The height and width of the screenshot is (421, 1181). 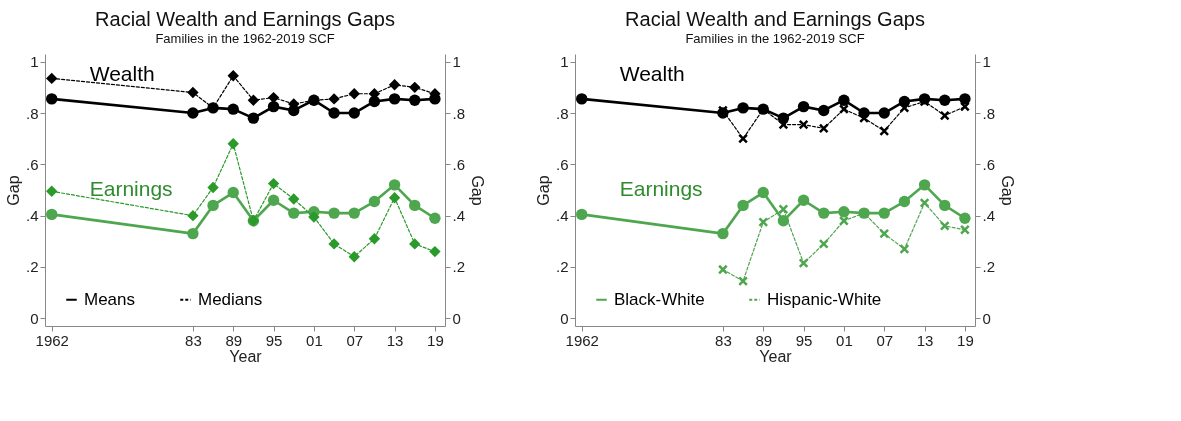 I want to click on x-tick-label: 89, so click(x=234, y=340).